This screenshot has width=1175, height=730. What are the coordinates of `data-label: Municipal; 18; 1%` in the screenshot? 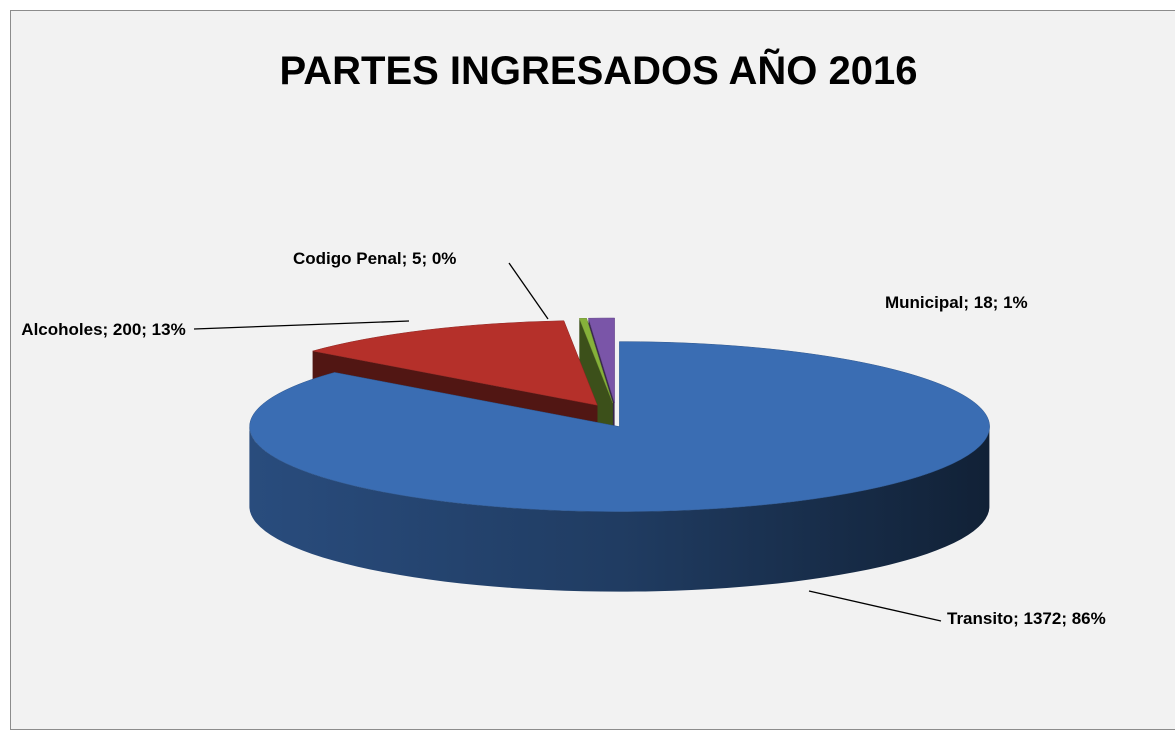 It's located at (956, 303).